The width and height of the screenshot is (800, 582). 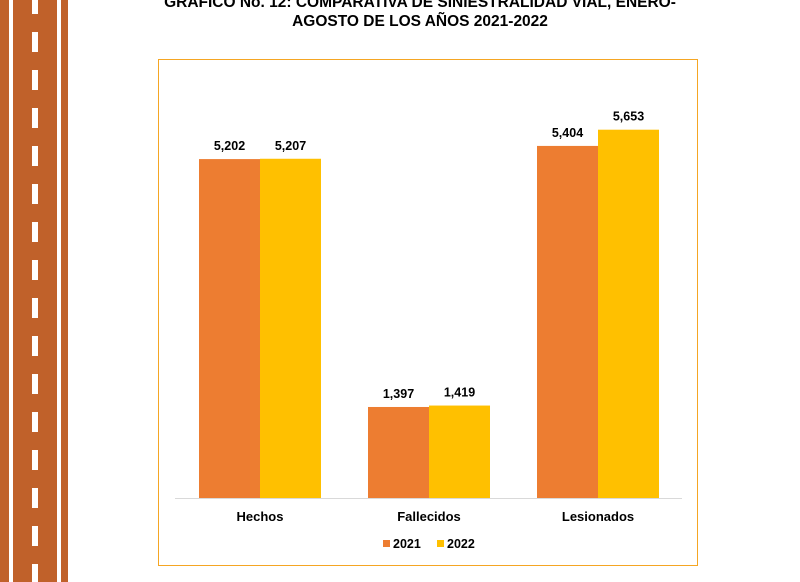 What do you see at coordinates (290, 146) in the screenshot?
I see `data-label-hechos-2022: 5,207` at bounding box center [290, 146].